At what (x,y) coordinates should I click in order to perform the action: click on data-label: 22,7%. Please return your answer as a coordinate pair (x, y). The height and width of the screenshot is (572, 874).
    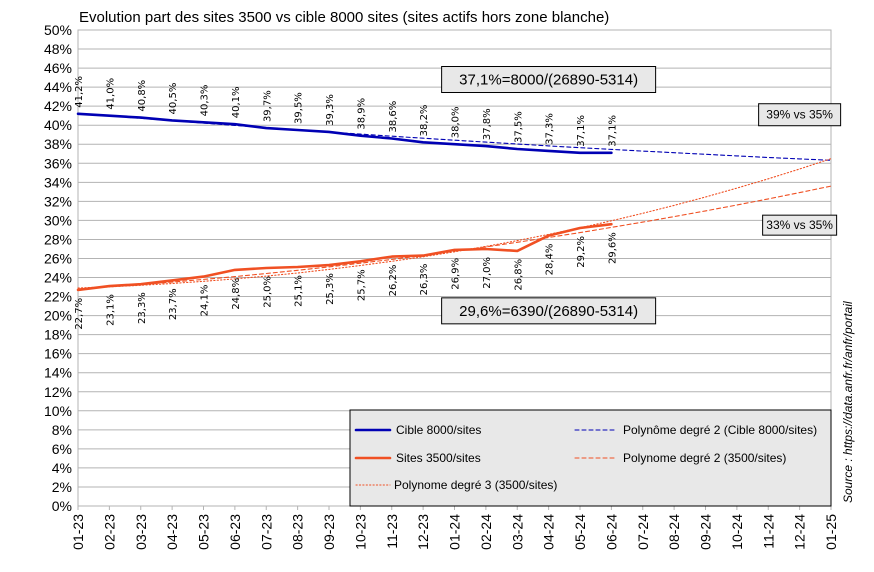
    Looking at the image, I should click on (79, 314).